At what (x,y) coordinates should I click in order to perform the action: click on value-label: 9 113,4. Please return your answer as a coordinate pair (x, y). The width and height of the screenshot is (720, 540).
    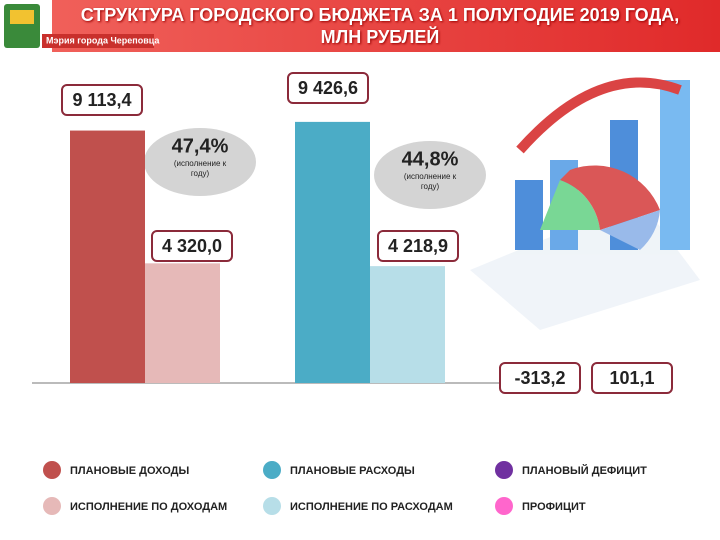
    Looking at the image, I should click on (101, 100).